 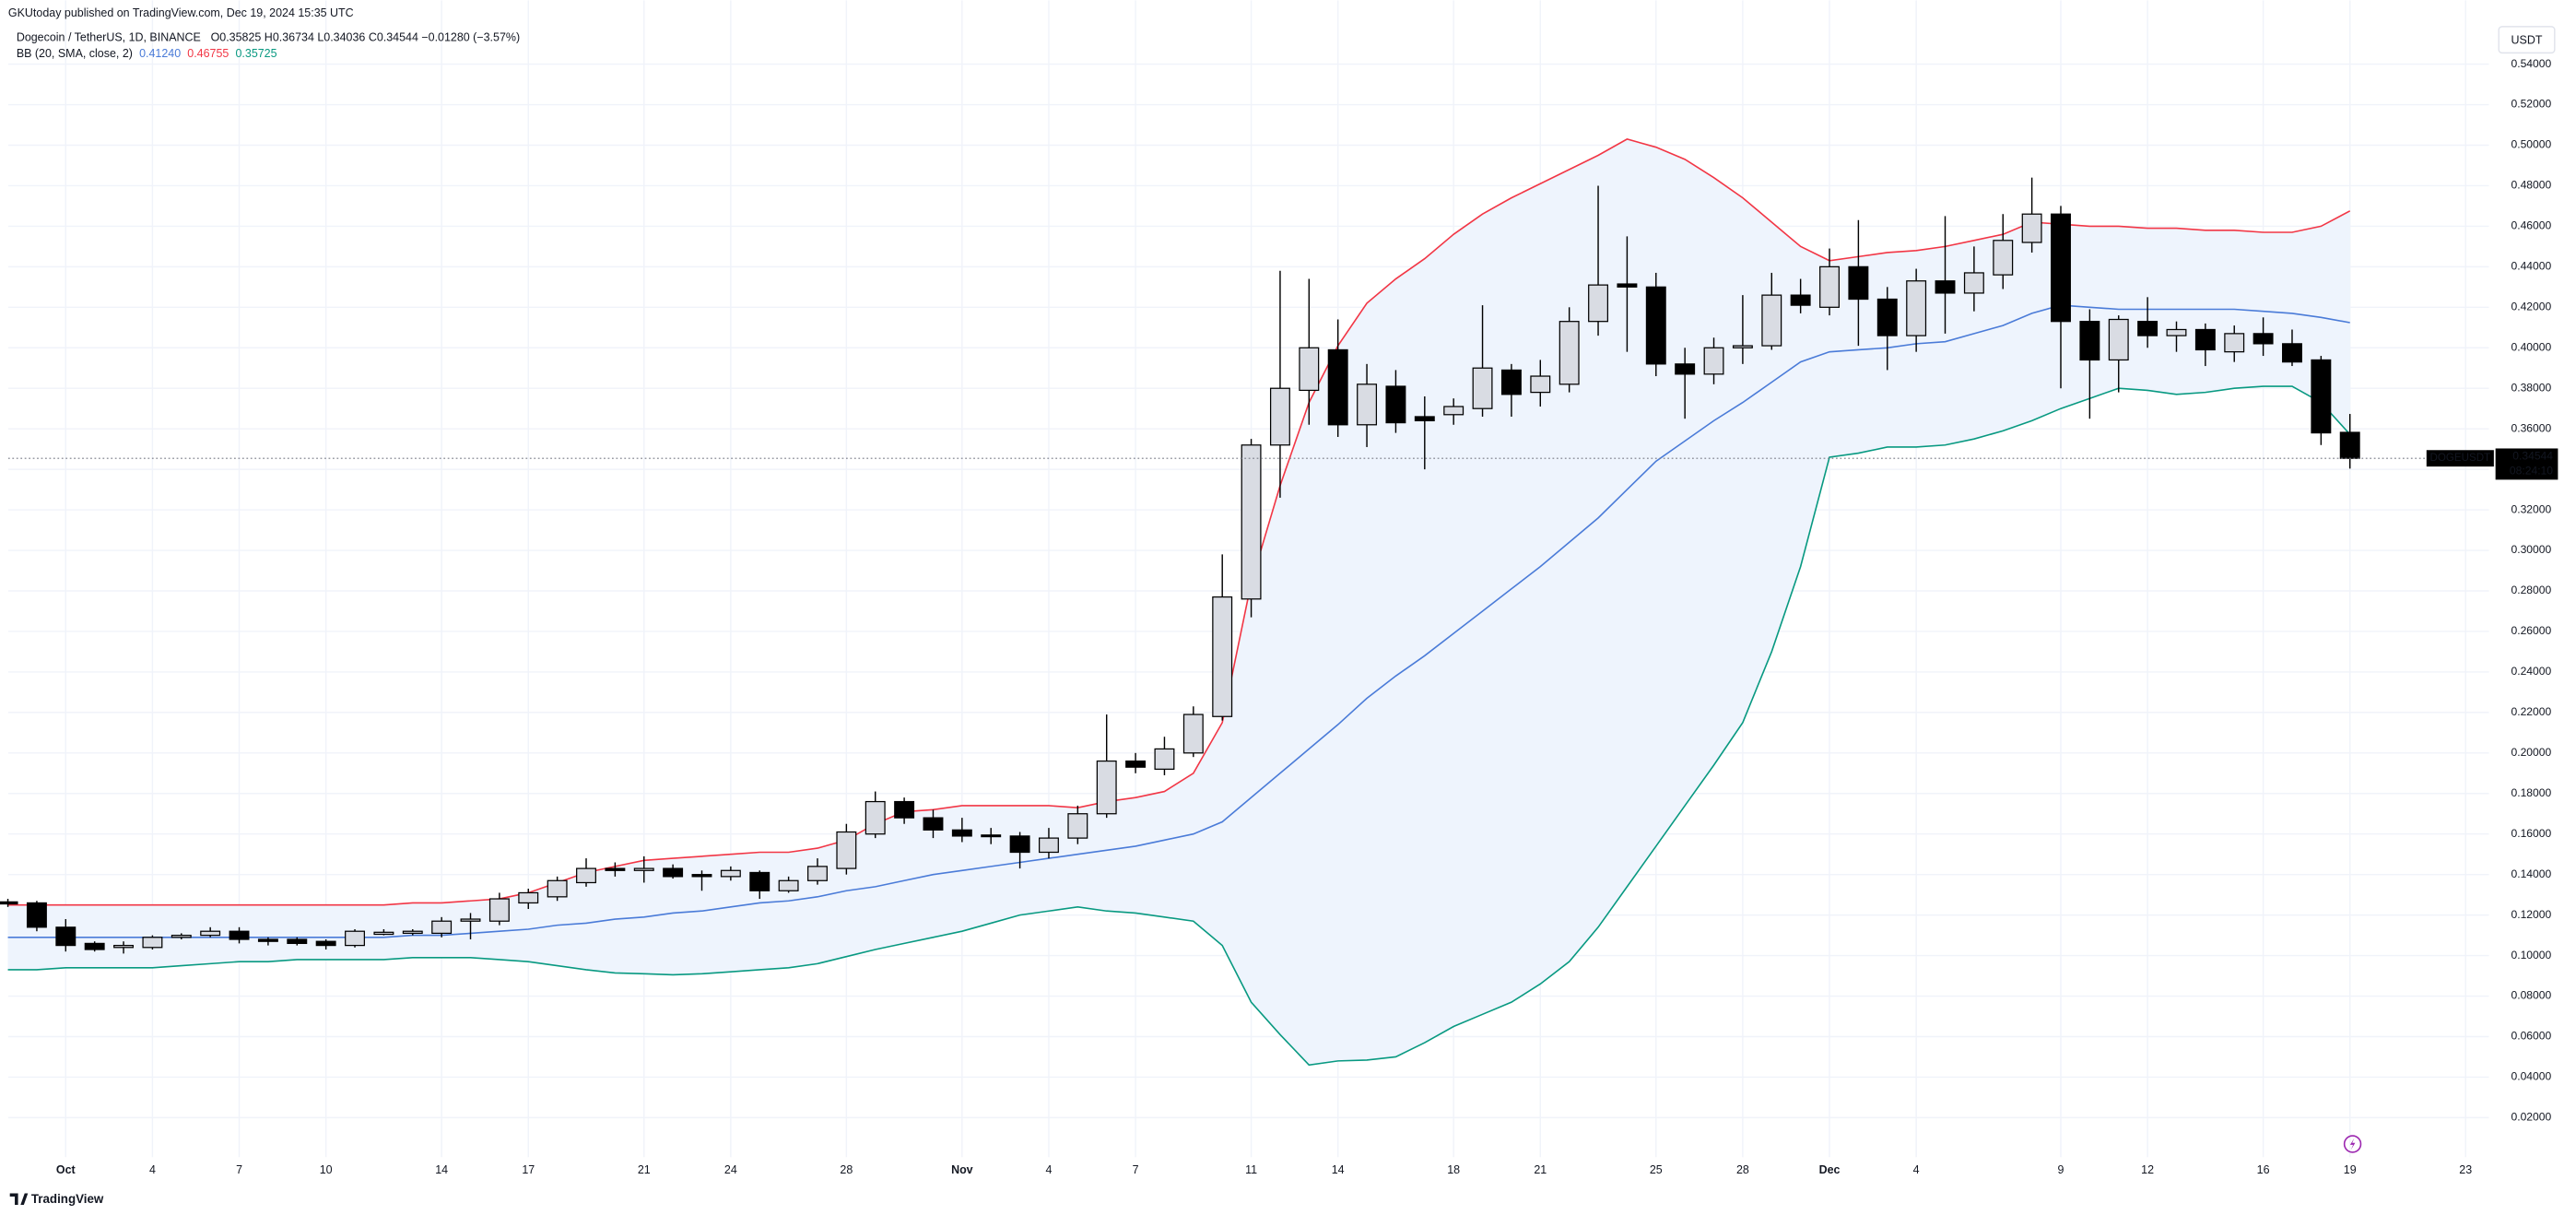 I want to click on symbol: Dogecoin / TetherUS, 1D, BINANCE, so click(x=109, y=37).